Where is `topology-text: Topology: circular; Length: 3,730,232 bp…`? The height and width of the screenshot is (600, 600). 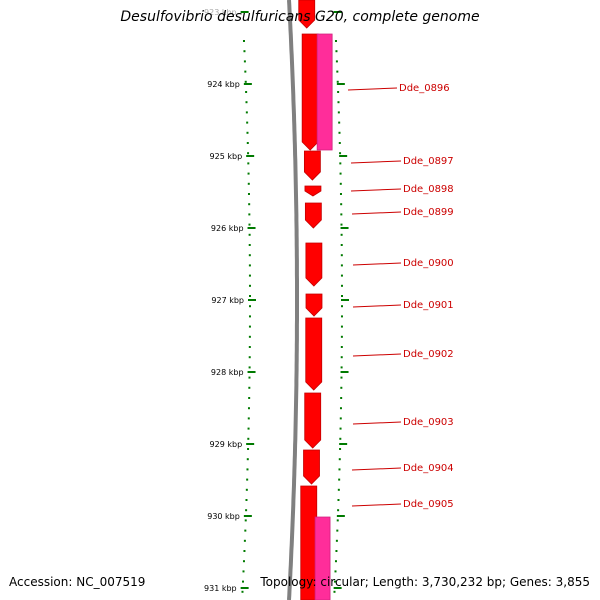 topology-text: Topology: circular; Length: 3,730,232 bp… is located at coordinates (425, 582).